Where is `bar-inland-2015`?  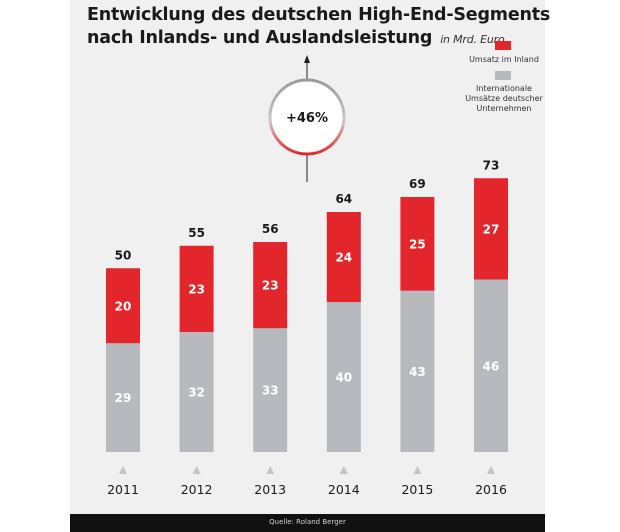 bar-inland-2015 is located at coordinates (417, 244).